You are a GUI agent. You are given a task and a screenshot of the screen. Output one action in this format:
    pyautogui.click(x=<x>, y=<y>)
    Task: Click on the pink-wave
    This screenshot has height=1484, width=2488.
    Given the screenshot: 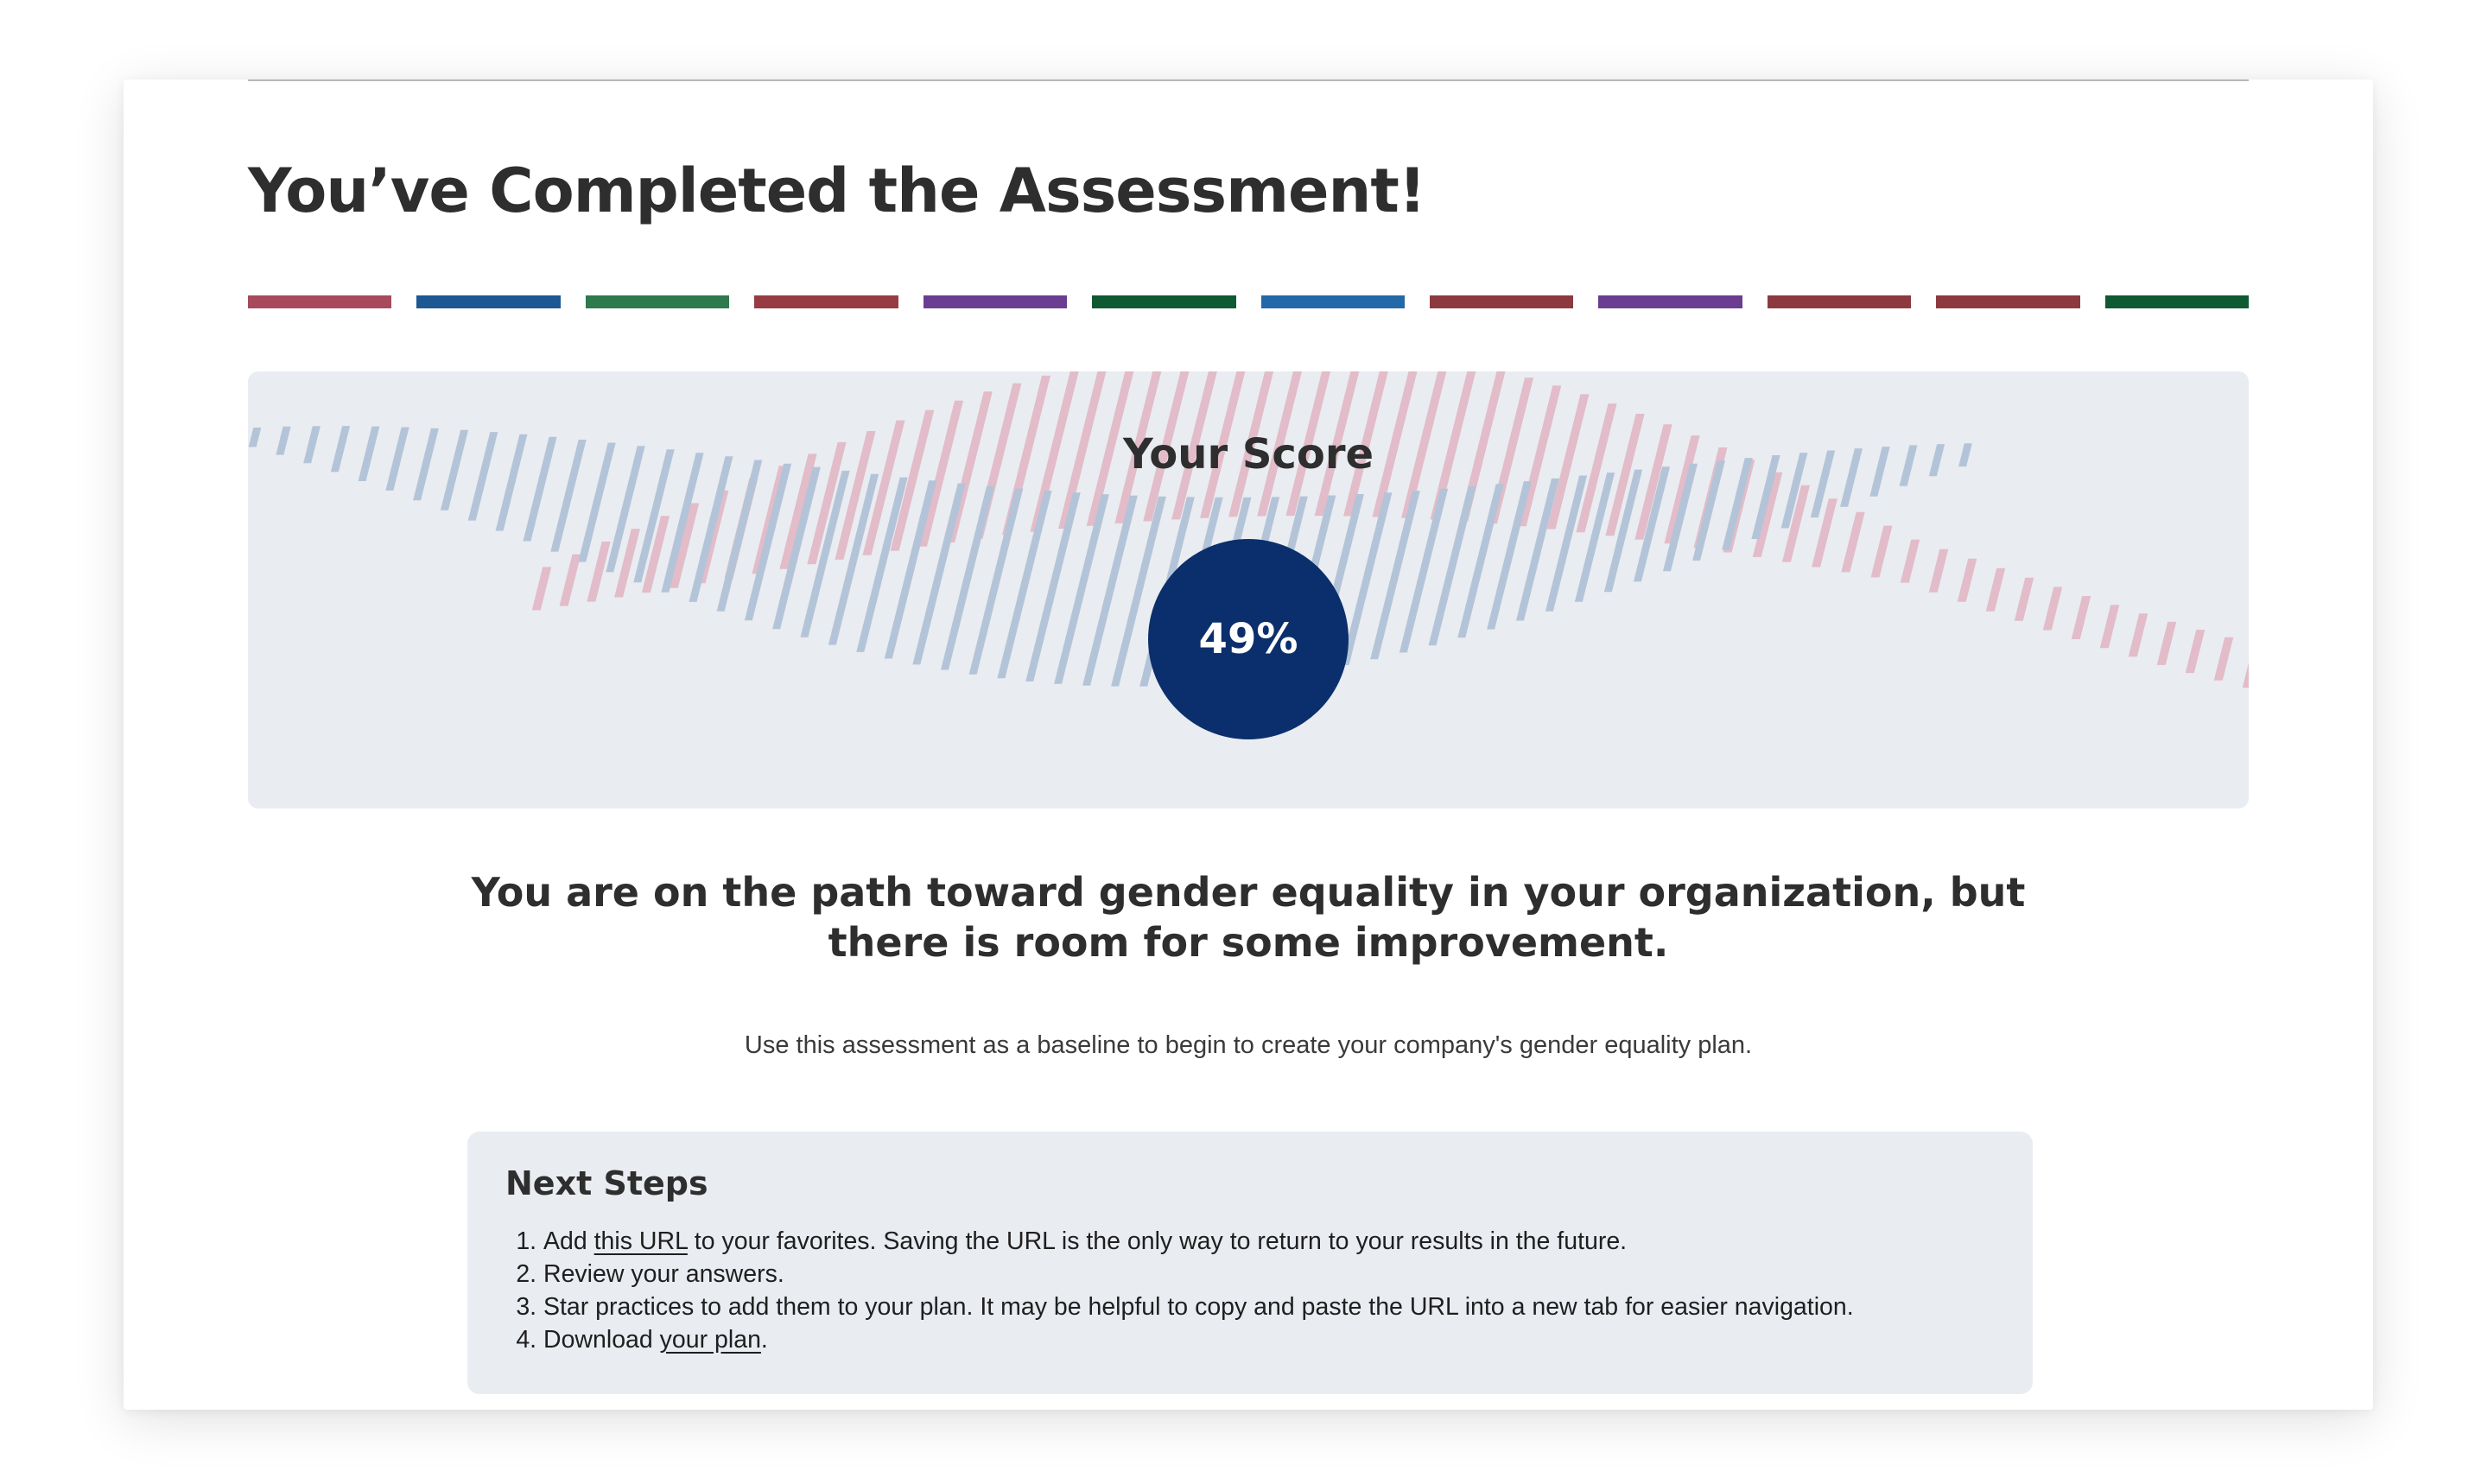 What is the action you would take?
    pyautogui.click(x=1390, y=529)
    